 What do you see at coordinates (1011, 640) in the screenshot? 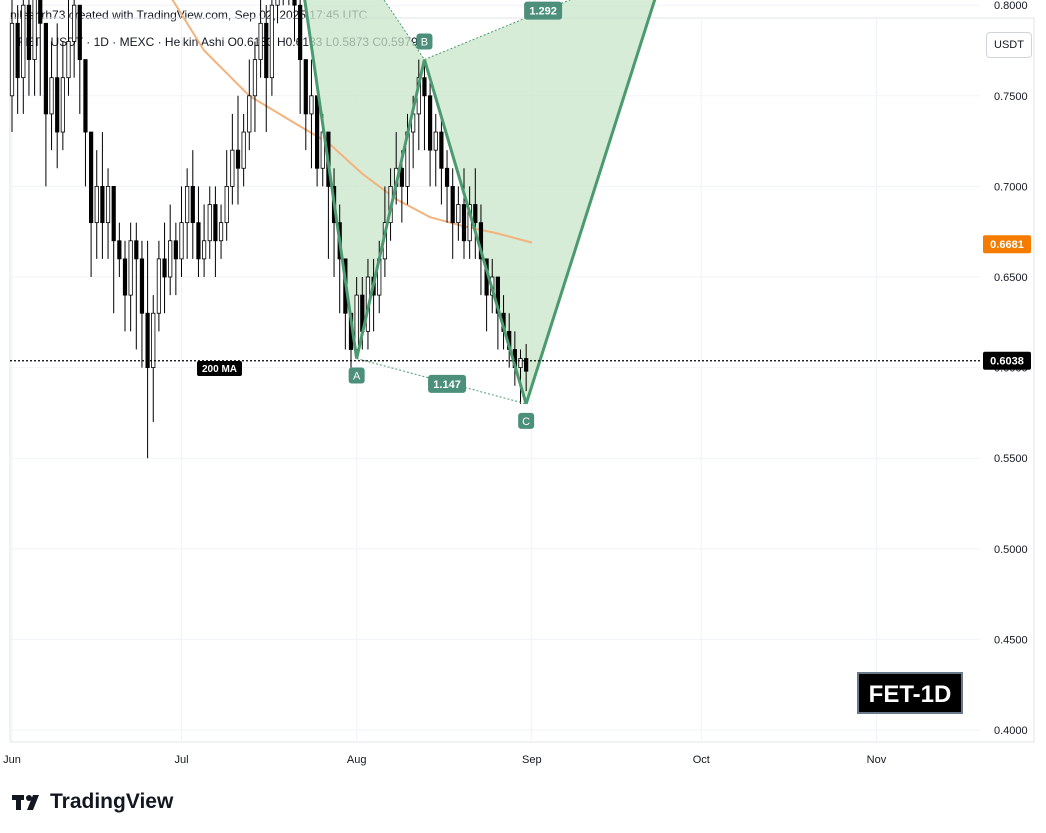
I see `y-tick-label: 0.4500` at bounding box center [1011, 640].